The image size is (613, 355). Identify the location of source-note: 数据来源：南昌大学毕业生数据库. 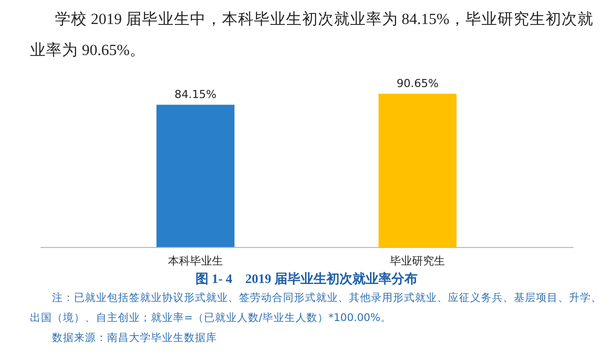
(134, 338).